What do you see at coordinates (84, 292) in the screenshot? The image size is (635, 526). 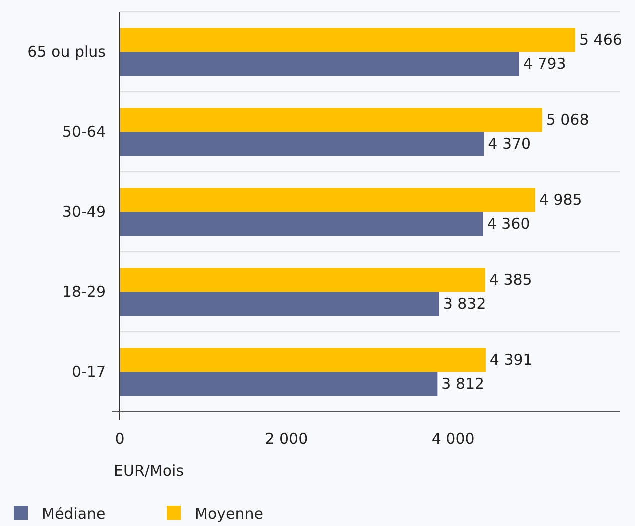 I see `y-tick-label: 18-29` at bounding box center [84, 292].